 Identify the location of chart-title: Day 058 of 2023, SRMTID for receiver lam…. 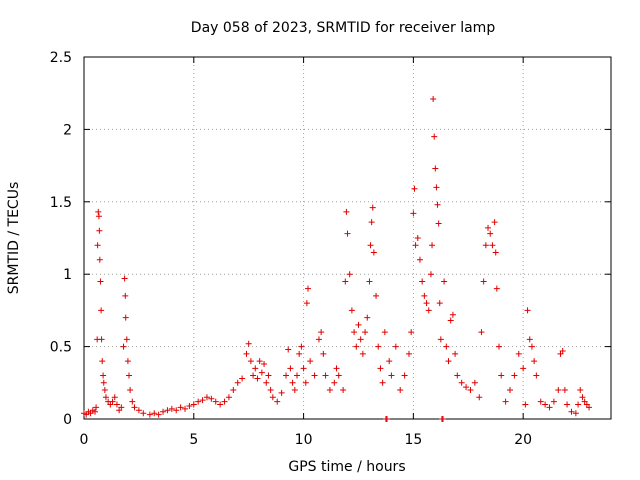
(343, 28).